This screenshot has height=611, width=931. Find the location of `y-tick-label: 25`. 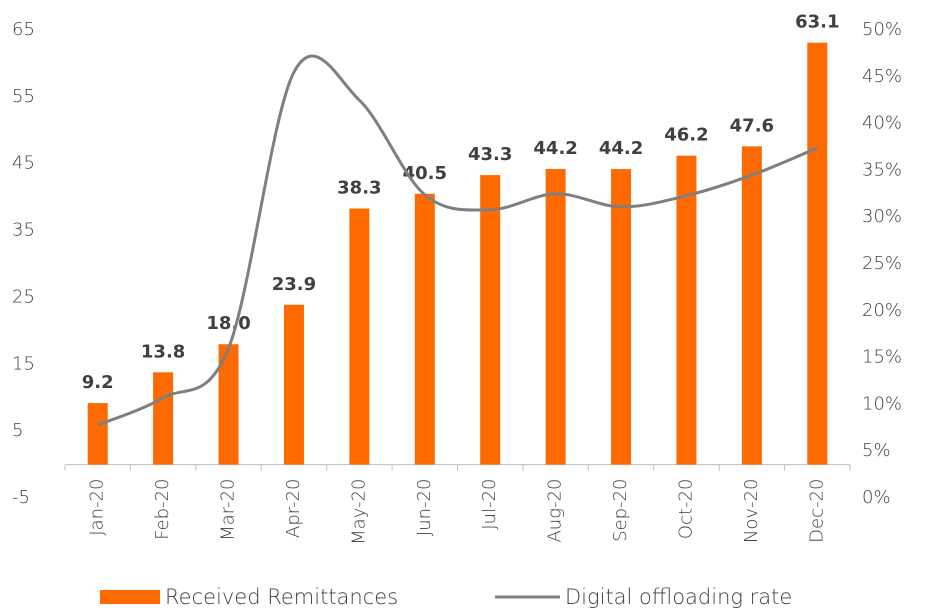

y-tick-label: 25 is located at coordinates (23, 296).